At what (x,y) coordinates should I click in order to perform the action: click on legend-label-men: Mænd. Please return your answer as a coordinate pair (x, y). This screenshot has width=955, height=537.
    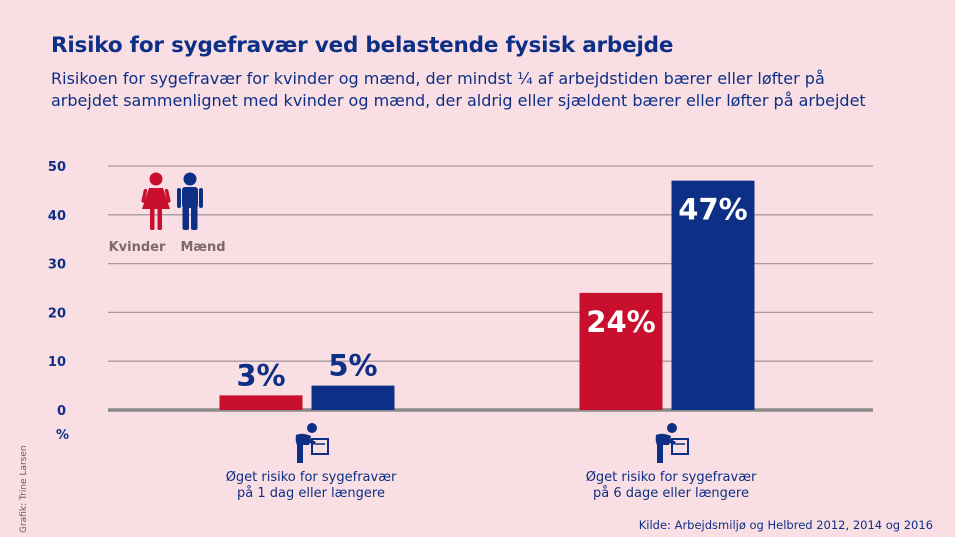
    Looking at the image, I should click on (202, 247).